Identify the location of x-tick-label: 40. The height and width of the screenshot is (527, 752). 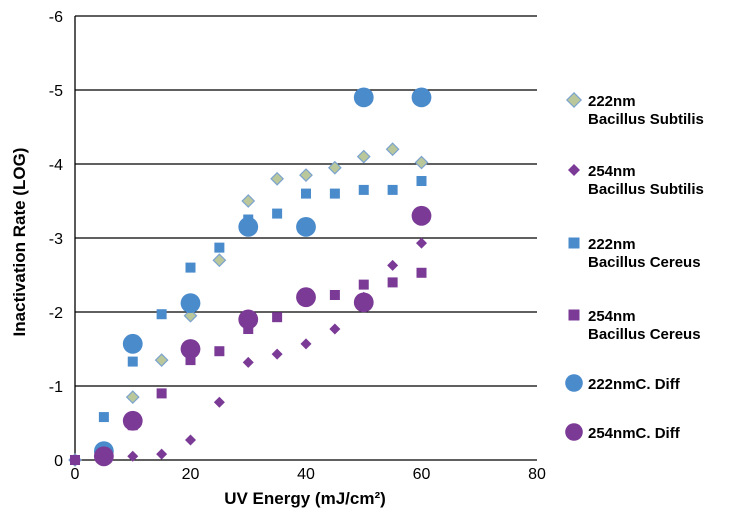
(306, 474).